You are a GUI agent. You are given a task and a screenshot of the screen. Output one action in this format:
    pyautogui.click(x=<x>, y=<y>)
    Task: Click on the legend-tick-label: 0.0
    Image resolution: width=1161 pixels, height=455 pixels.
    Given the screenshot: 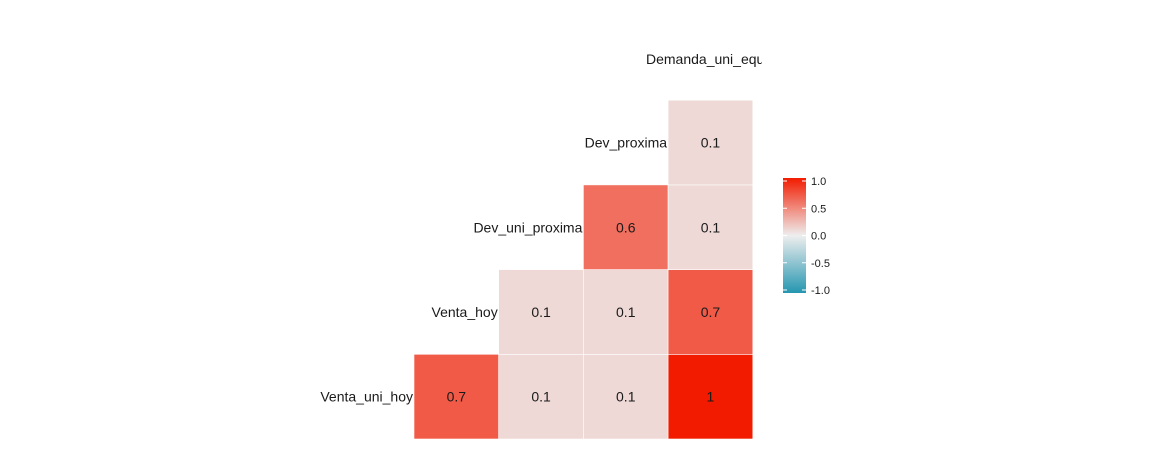 What is the action you would take?
    pyautogui.click(x=818, y=237)
    